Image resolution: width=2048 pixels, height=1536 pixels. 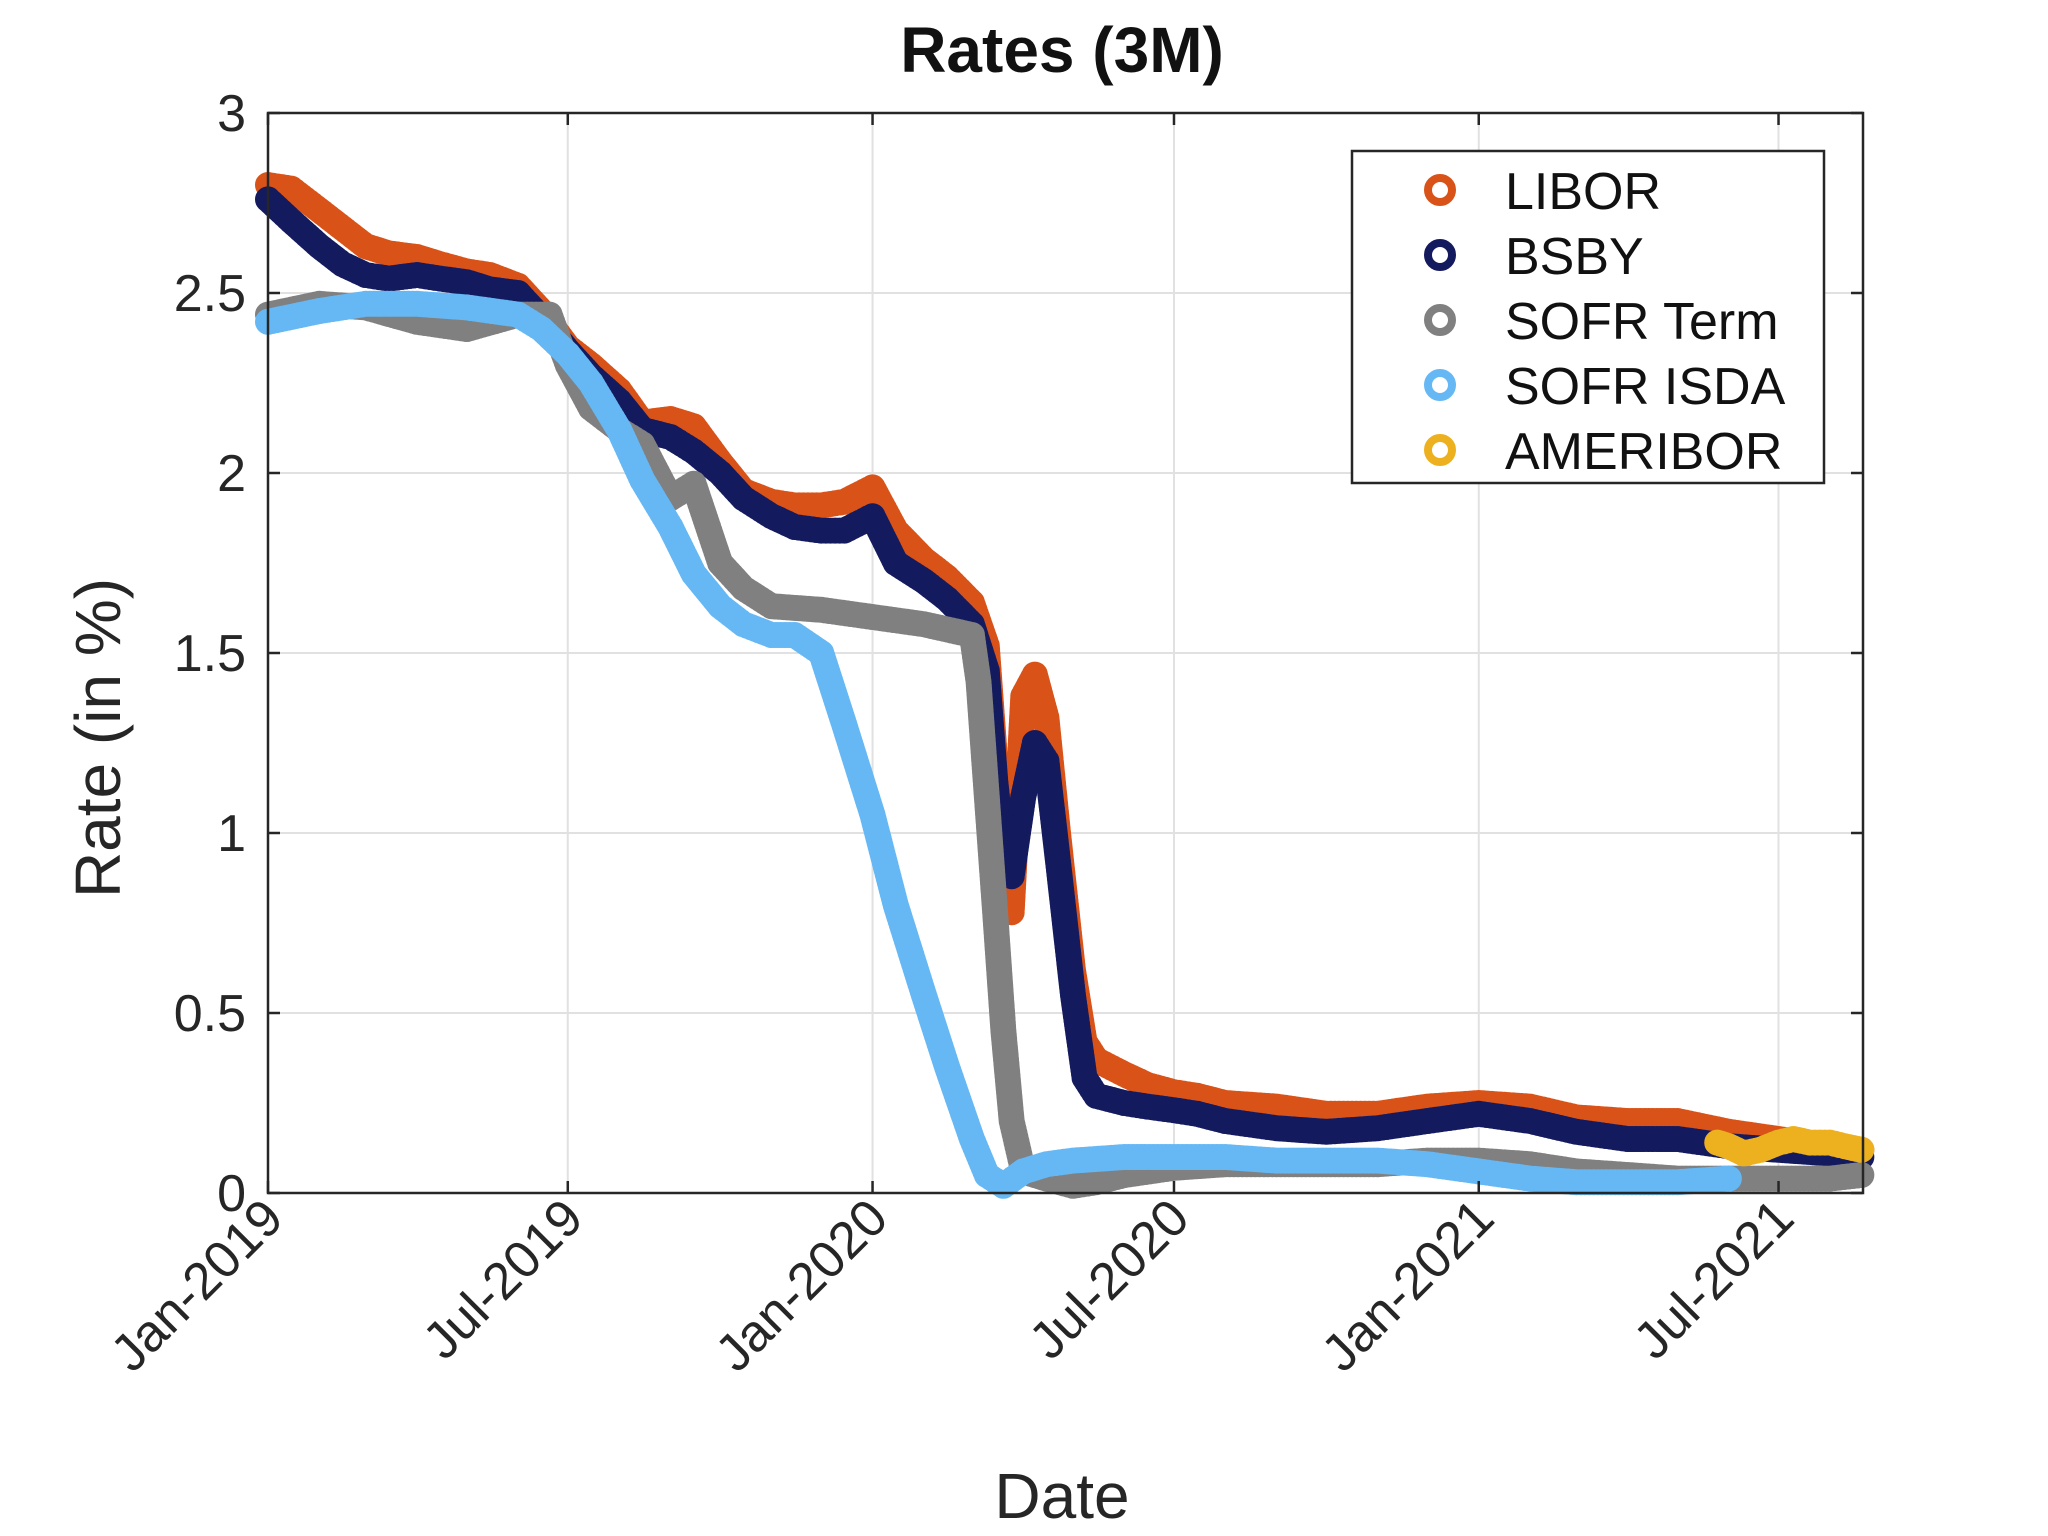 What do you see at coordinates (1789, 1146) in the screenshot?
I see `series-ameribor` at bounding box center [1789, 1146].